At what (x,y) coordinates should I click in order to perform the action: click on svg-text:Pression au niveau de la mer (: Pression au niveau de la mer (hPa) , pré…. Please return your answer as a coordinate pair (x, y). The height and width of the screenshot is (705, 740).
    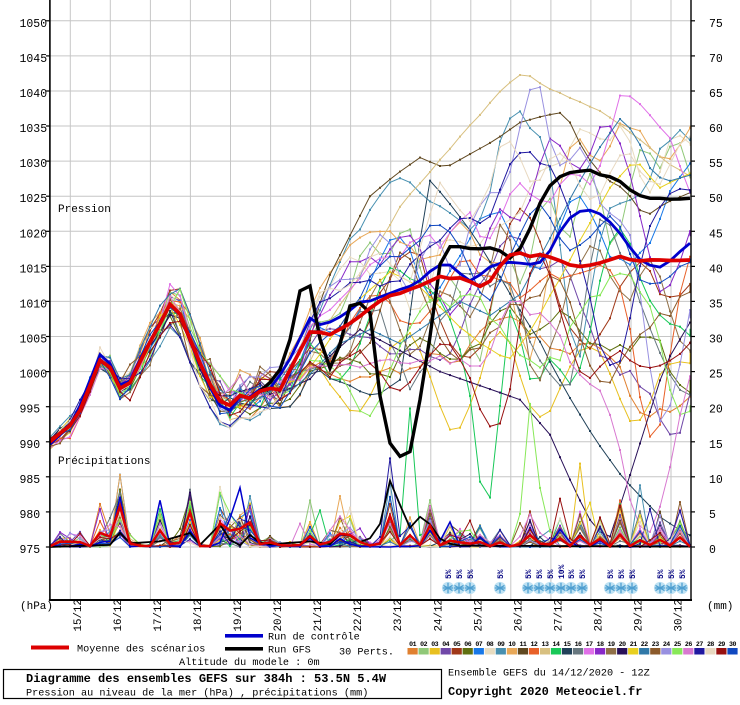
    Looking at the image, I should click on (197, 694).